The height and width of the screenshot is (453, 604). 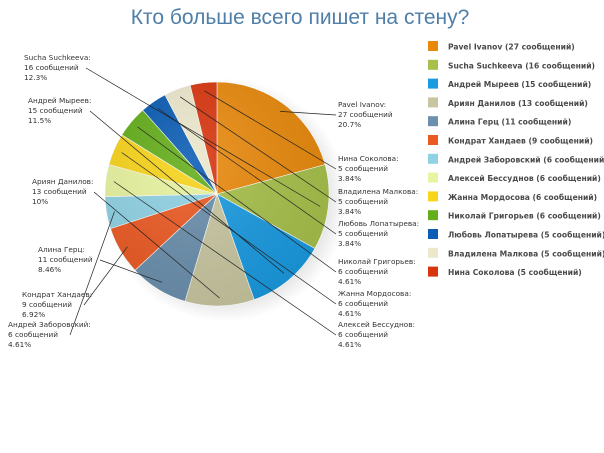 What do you see at coordinates (433, 158) in the screenshot?
I see `legend-swatch-андрей-заборовский` at bounding box center [433, 158].